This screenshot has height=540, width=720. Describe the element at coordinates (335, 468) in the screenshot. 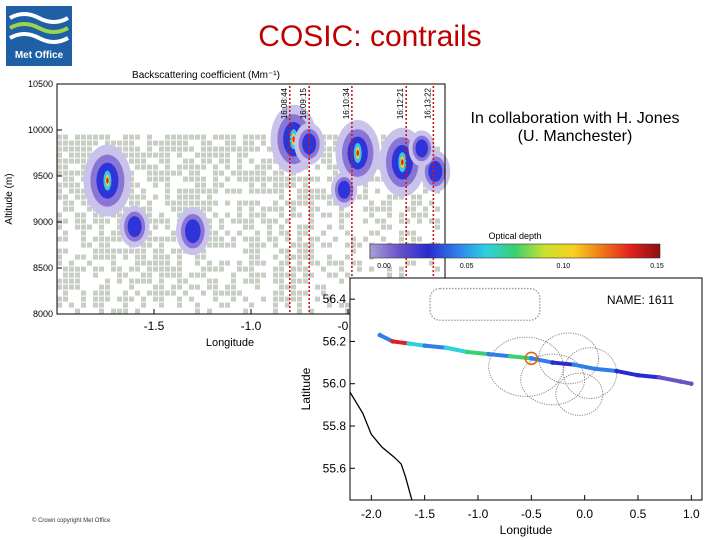

I see `map-y-tick-label-1: 55.6` at that location.